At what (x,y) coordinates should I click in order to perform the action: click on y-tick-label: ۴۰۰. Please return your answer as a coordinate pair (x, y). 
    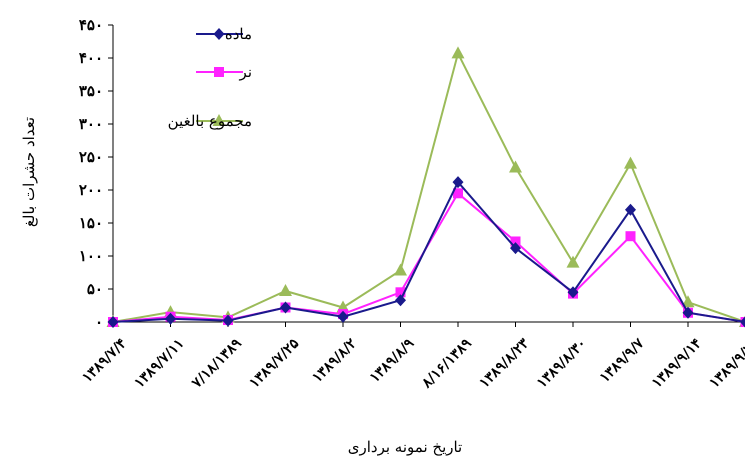
    Looking at the image, I should click on (91, 58).